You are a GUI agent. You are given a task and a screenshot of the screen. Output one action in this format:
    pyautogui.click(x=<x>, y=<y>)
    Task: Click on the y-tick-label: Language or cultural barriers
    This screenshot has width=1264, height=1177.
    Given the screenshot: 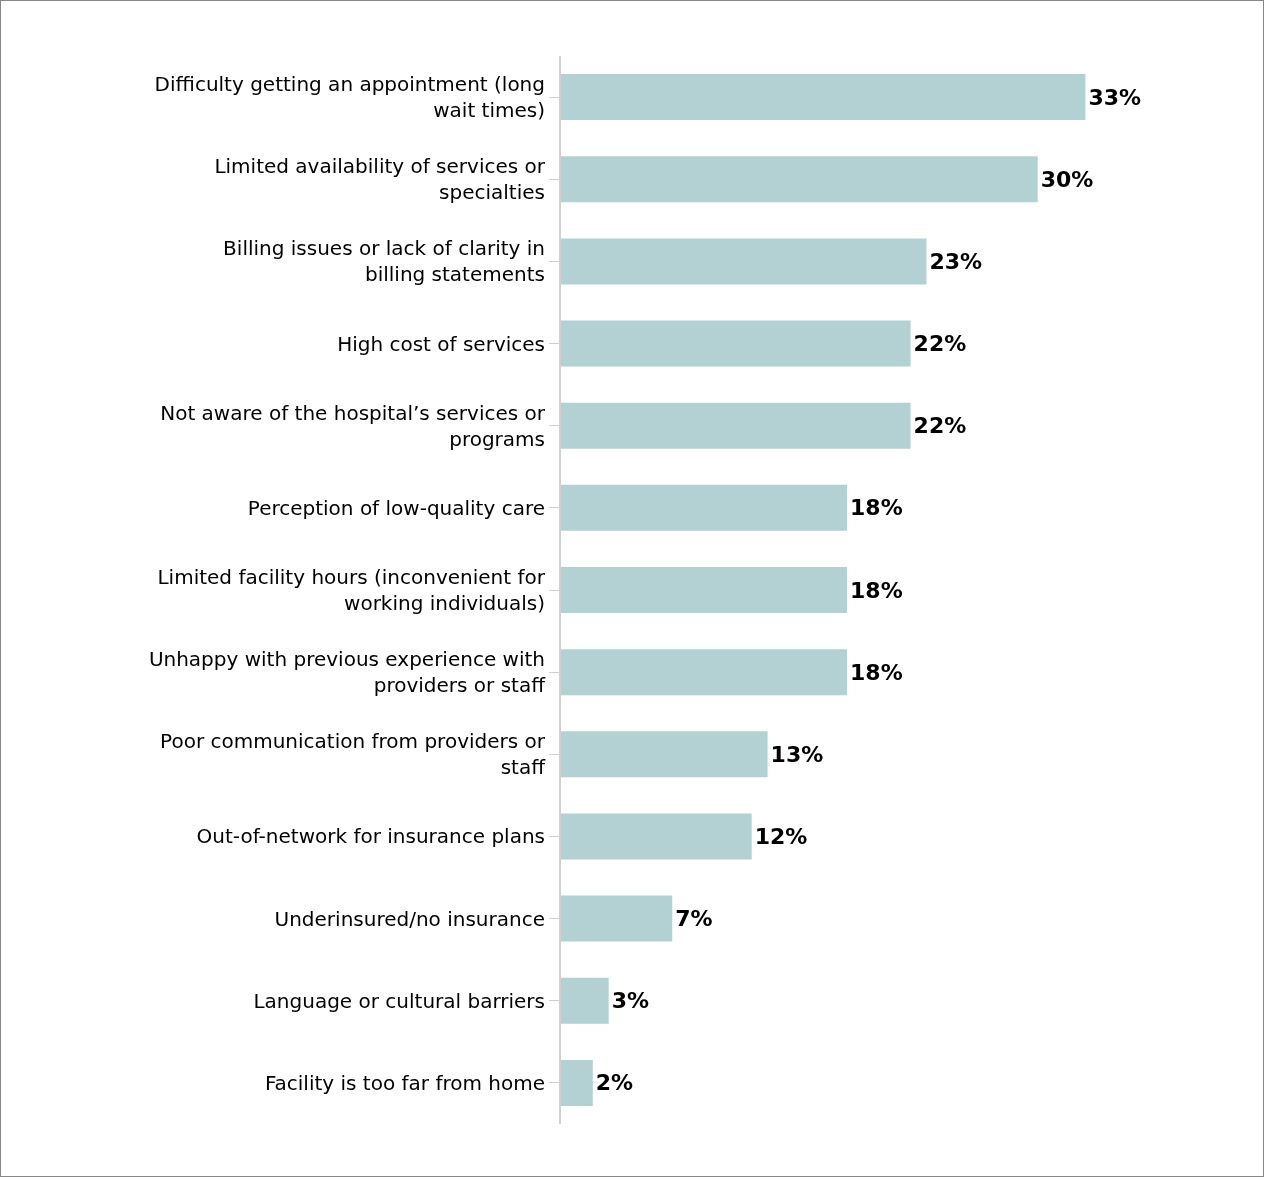 What is the action you would take?
    pyautogui.click(x=399, y=1000)
    